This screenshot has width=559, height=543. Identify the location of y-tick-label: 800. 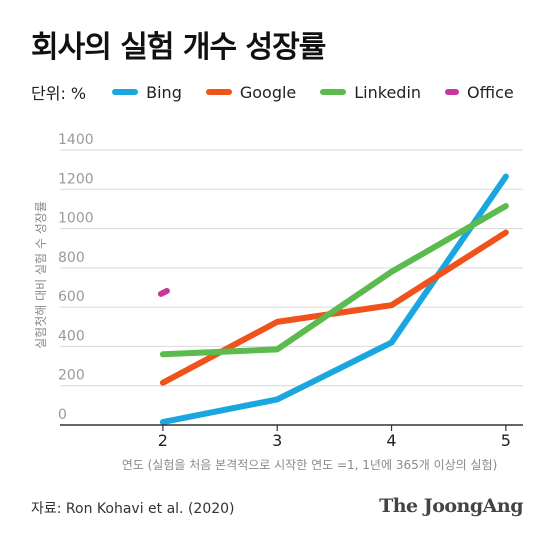
(71, 258).